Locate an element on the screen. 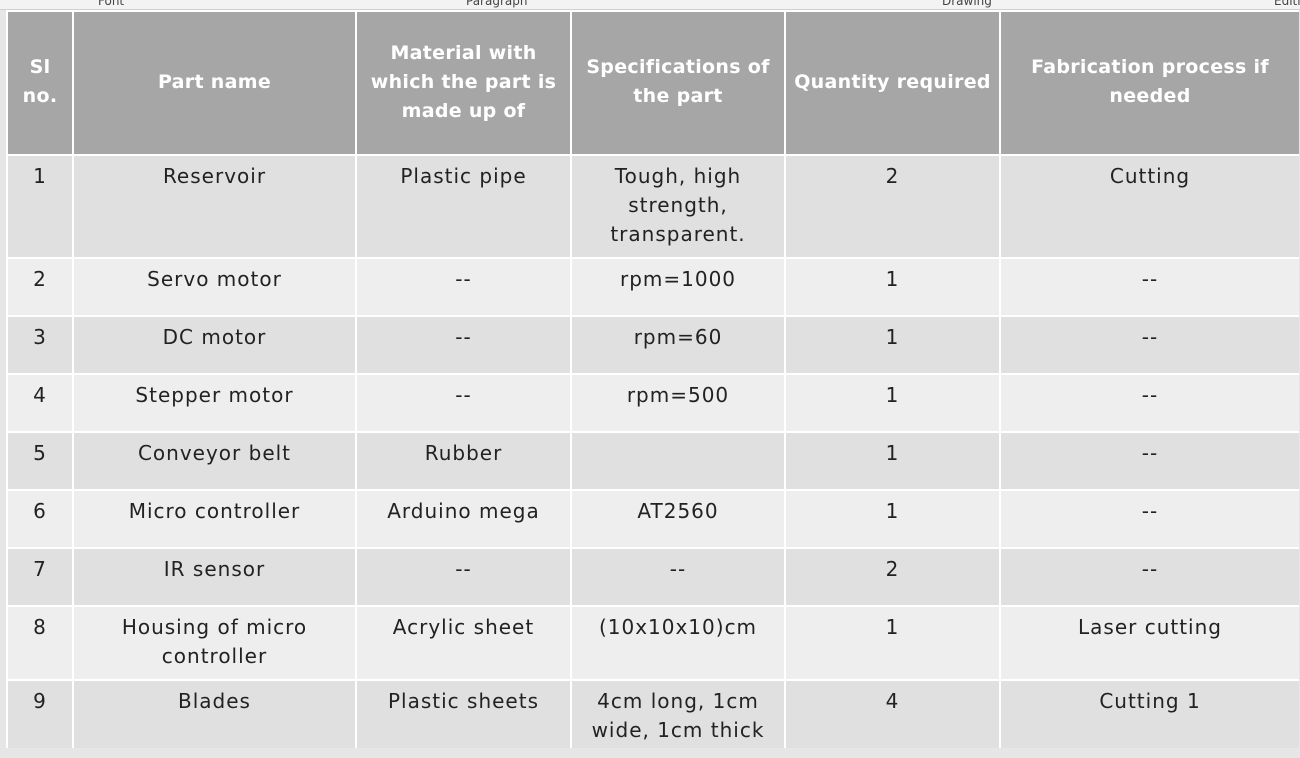 This screenshot has height=758, width=1300. table-cell: AT2560 is located at coordinates (678, 519).